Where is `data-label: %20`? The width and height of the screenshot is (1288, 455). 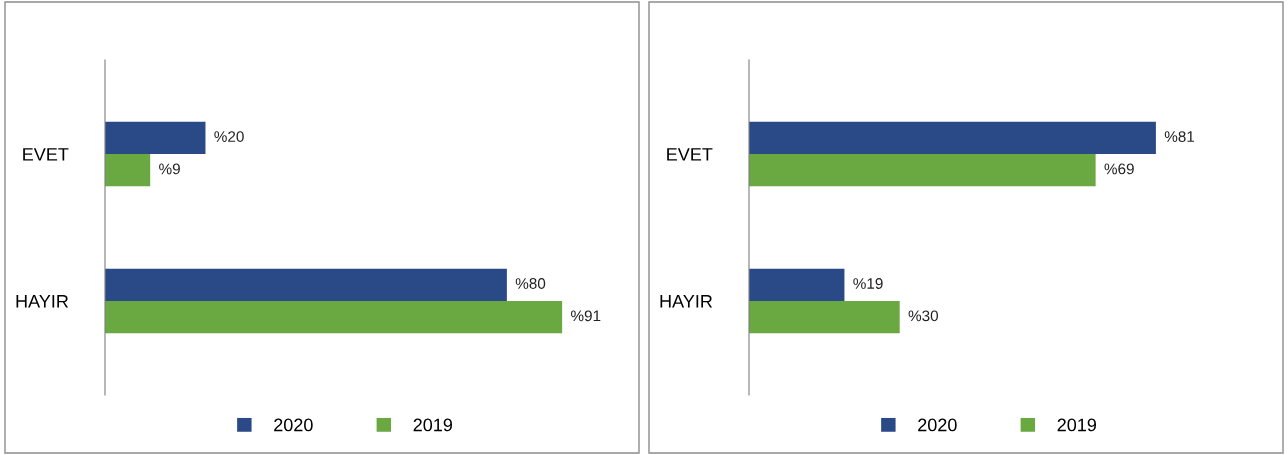 data-label: %20 is located at coordinates (229, 136).